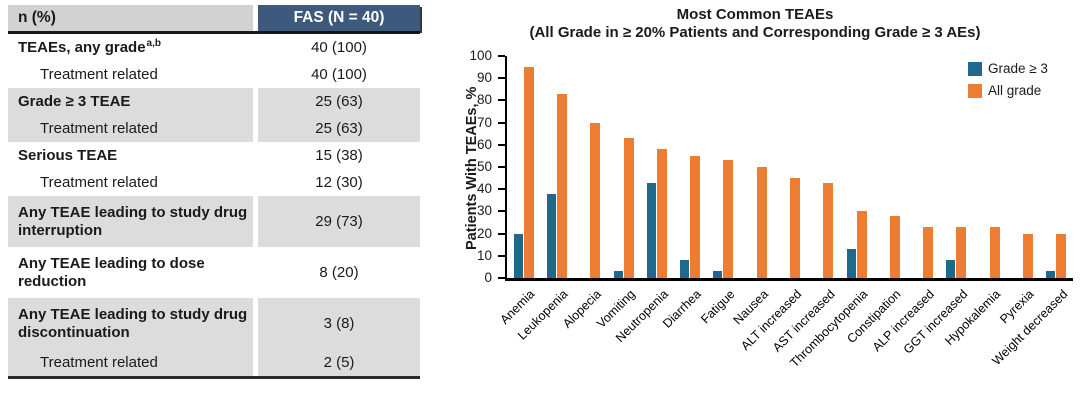 The height and width of the screenshot is (400, 1080). Describe the element at coordinates (1018, 68) in the screenshot. I see `legend-label: Grade ≥ 3` at that location.